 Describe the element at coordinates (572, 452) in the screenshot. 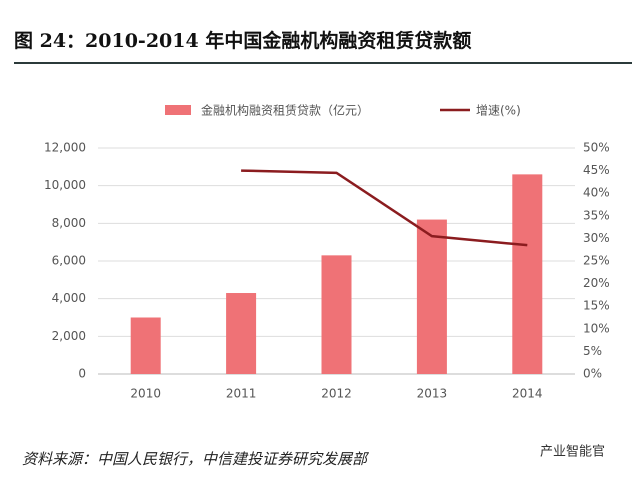

I see `watermark: 产业智能官` at that location.